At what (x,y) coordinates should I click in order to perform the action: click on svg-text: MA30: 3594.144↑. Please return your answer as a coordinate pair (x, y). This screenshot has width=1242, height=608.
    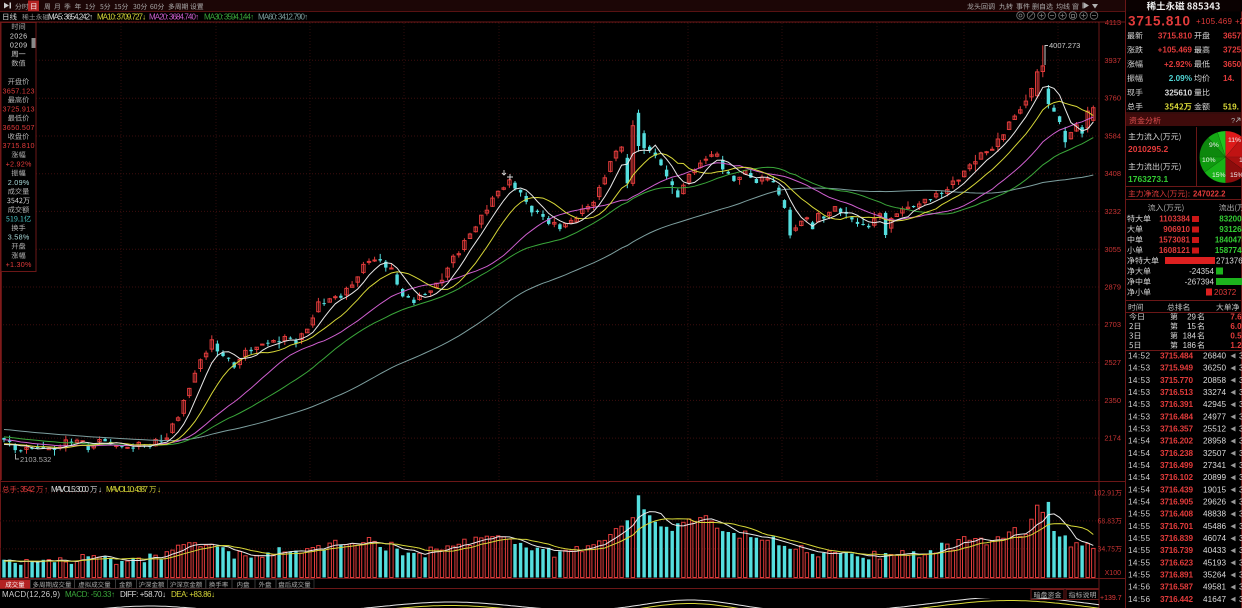
    Looking at the image, I should click on (229, 17).